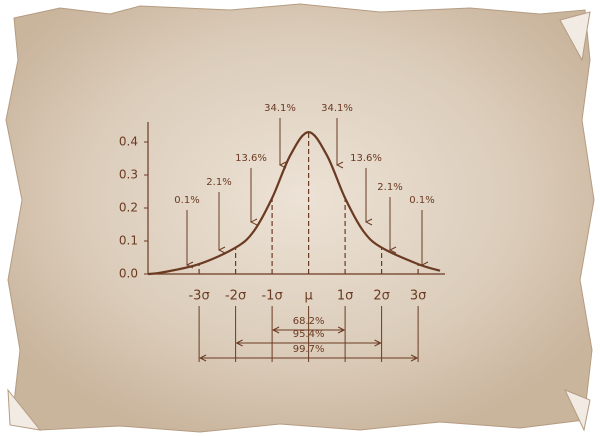 Image resolution: width=600 pixels, height=436 pixels. I want to click on x-tick-label: -2σ, so click(235, 296).